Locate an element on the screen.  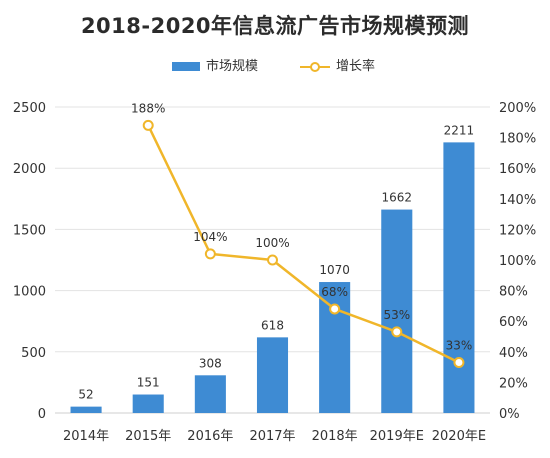
y-left-tick-label: 1500 is located at coordinates (29, 230).